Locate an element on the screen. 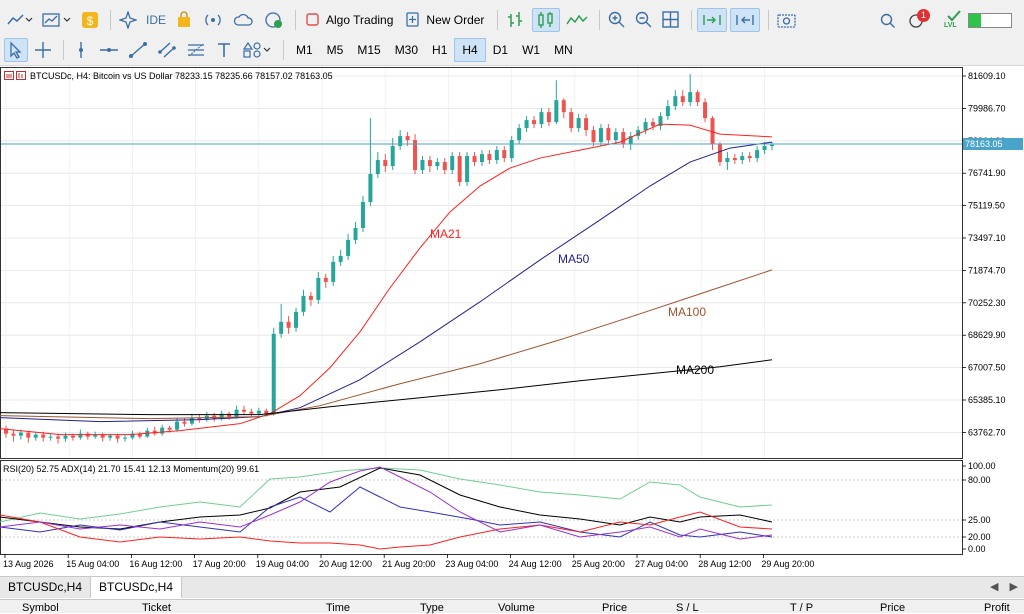  timeframe-m1: M1 is located at coordinates (304, 49).